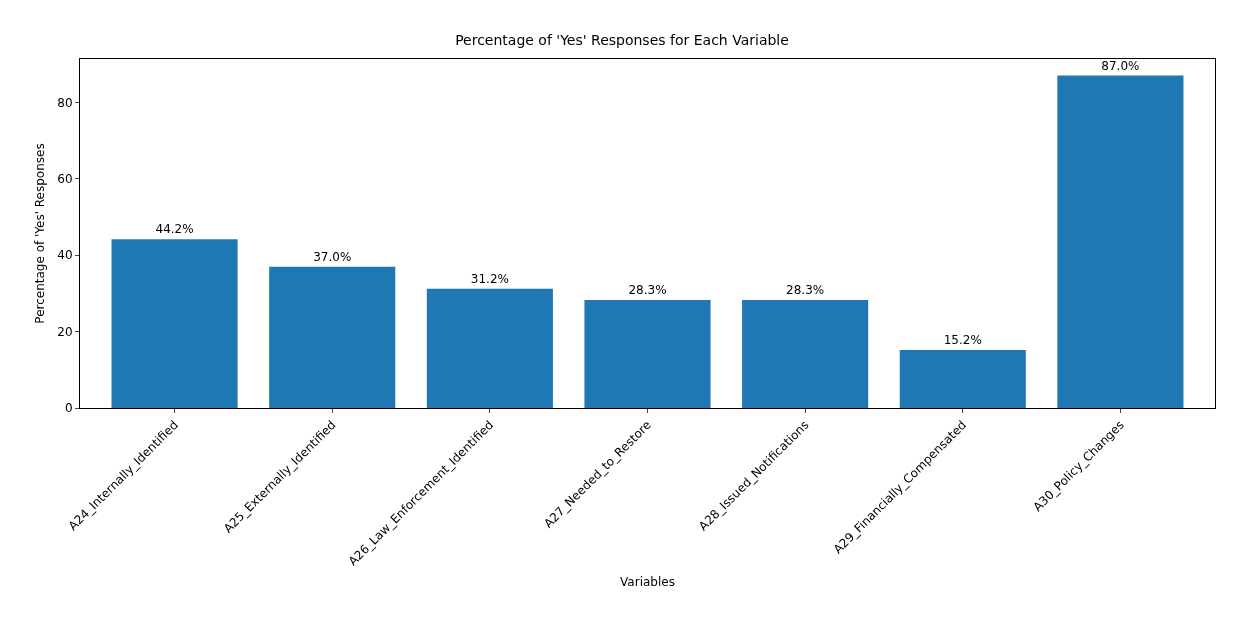  Describe the element at coordinates (1120, 65) in the screenshot. I see `data-label: 87.0%` at that location.